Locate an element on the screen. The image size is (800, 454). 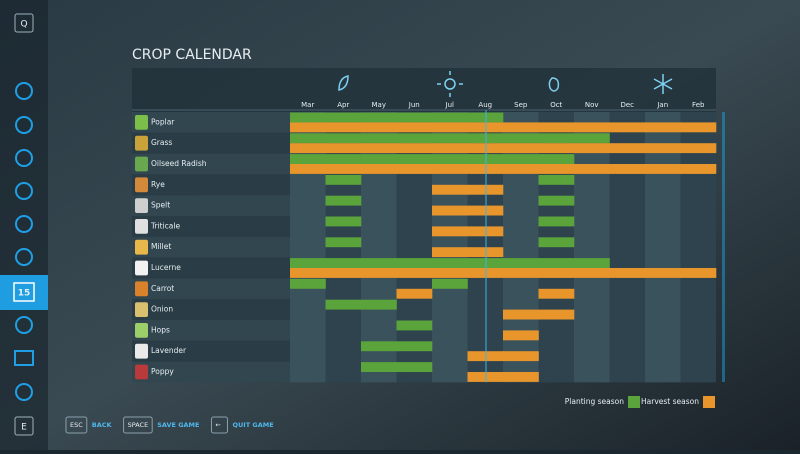
crop-name: Poplar is located at coordinates (163, 121).